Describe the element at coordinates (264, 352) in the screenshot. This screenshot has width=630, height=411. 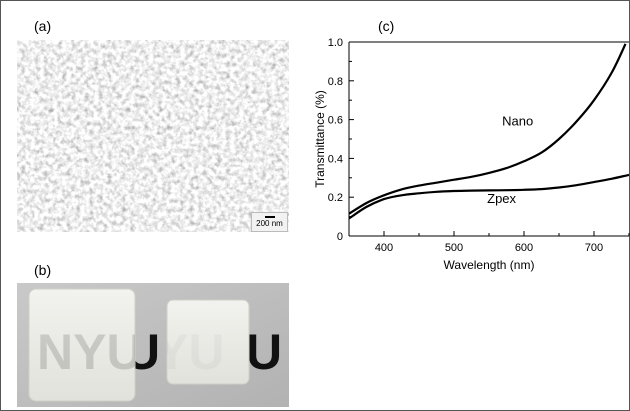
I see `letter-u-right: U` at that location.